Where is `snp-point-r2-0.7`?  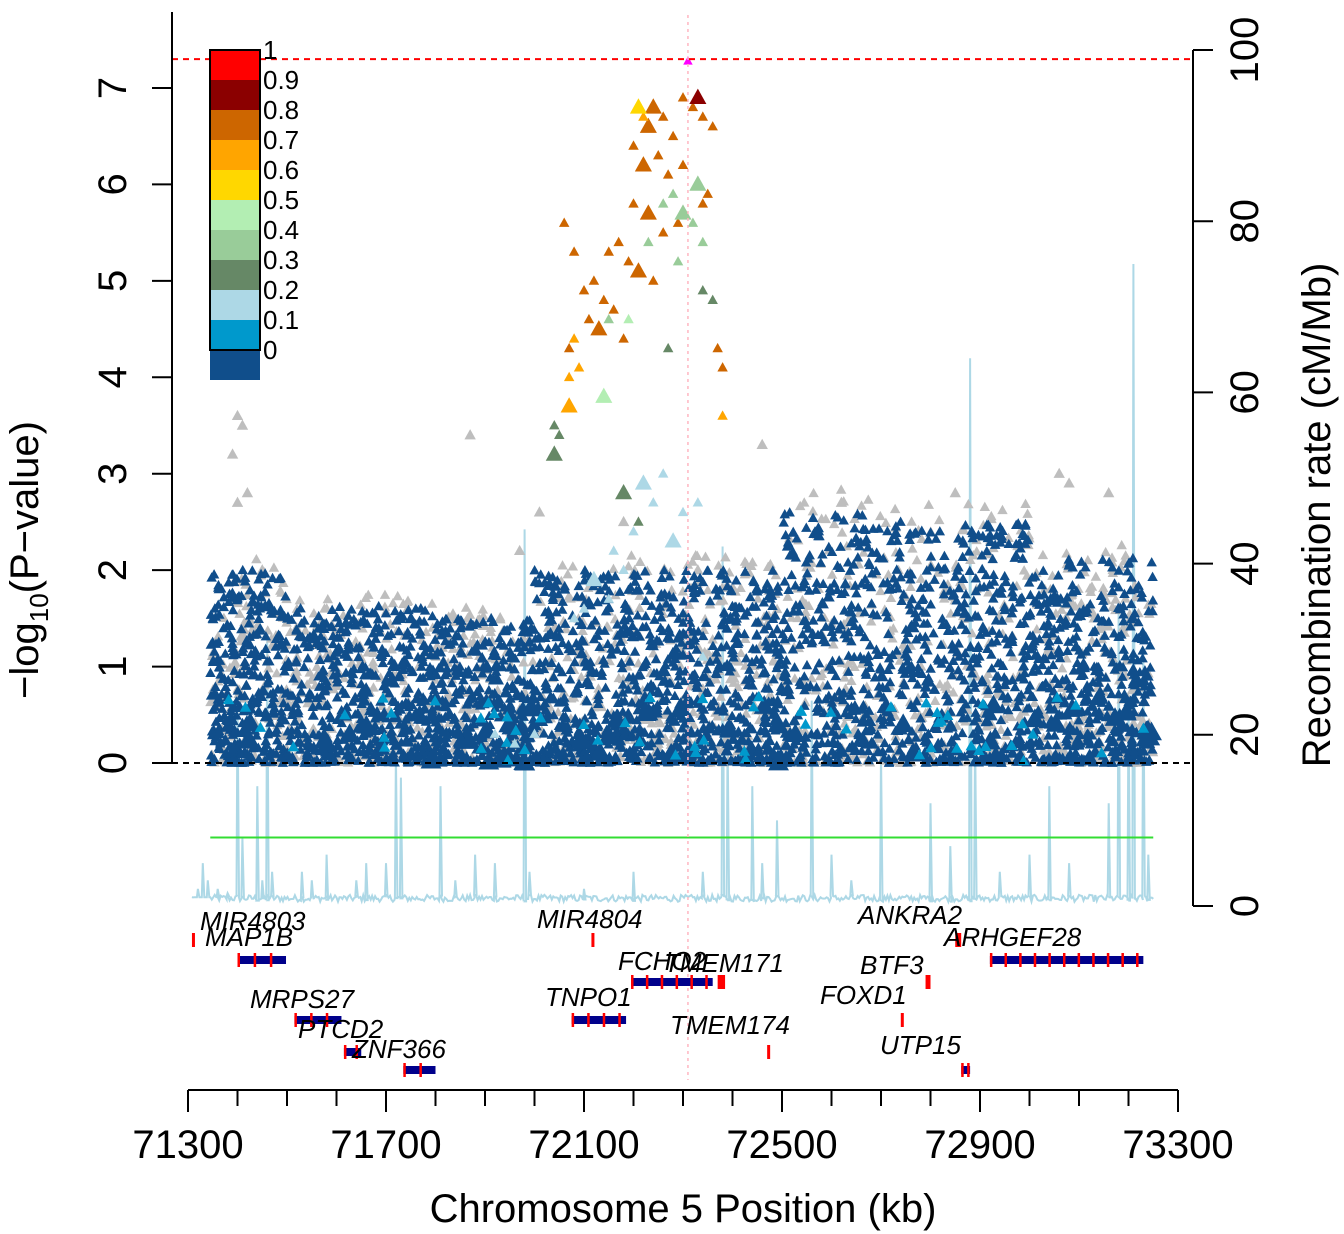
snp-point-r2-0.7 is located at coordinates (653, 106).